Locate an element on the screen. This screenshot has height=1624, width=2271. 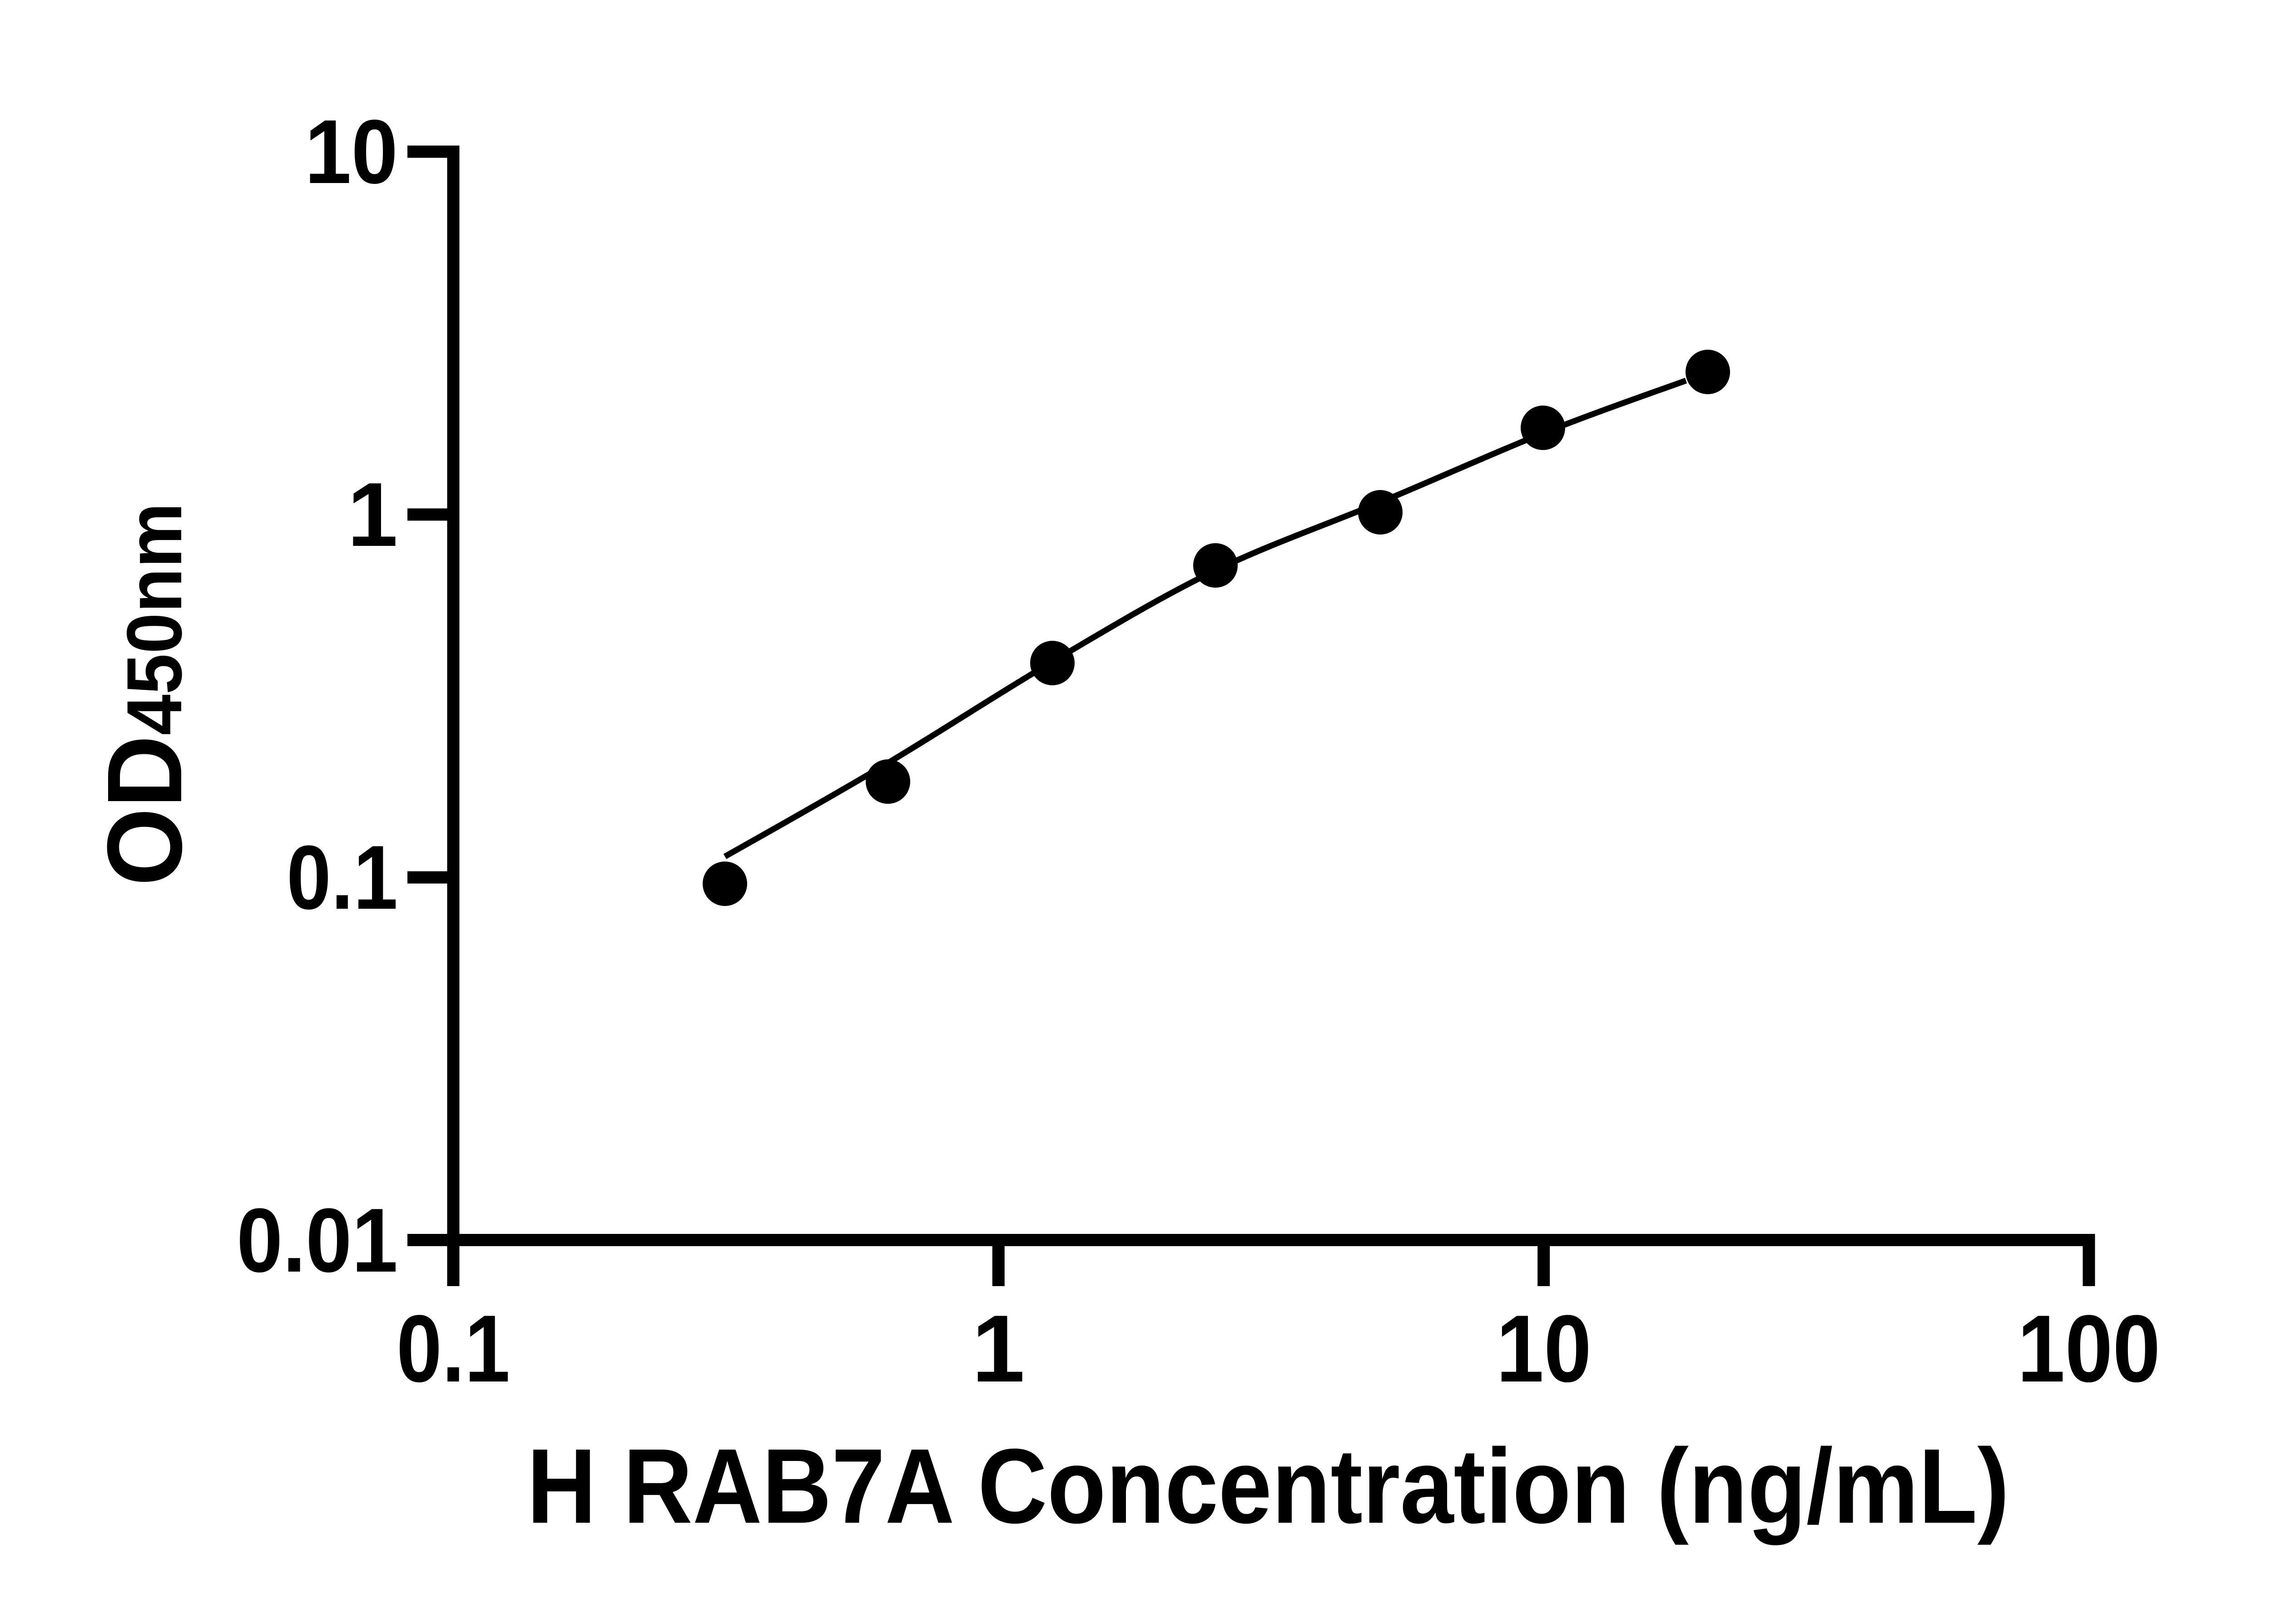
svg-text: OD is located at coordinates (144, 810).